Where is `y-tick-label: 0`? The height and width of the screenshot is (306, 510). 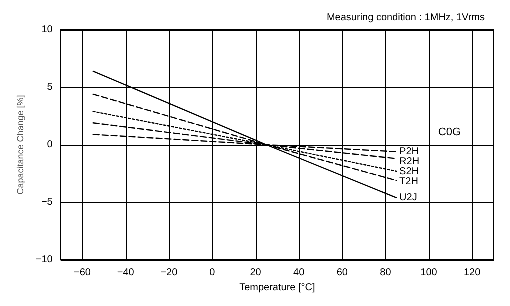
y-tick-label: 0 is located at coordinates (50, 145).